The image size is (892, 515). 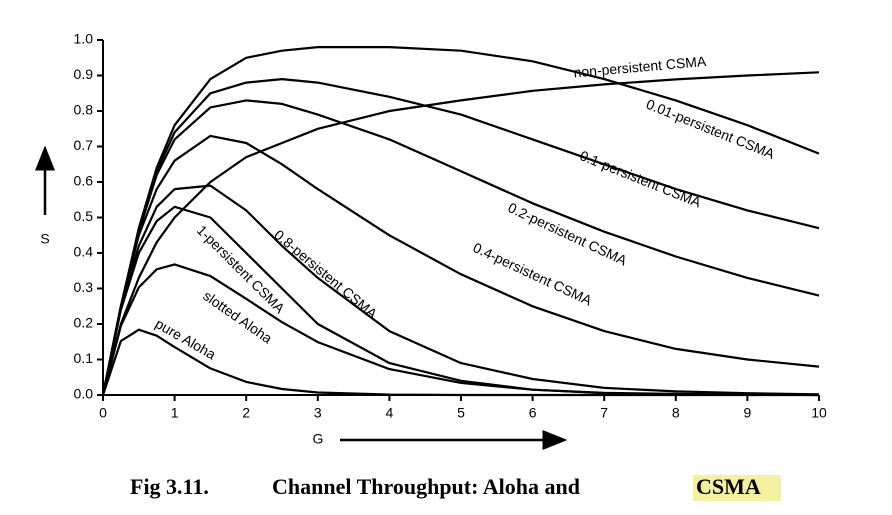 I want to click on y-tick-label: 0.5, so click(x=84, y=216).